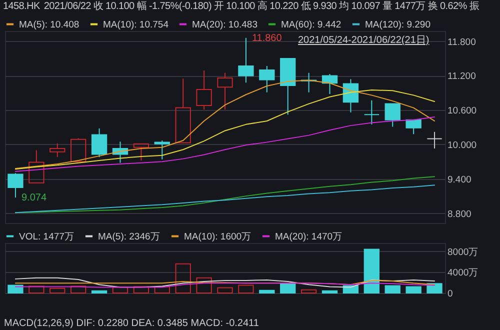 This screenshot has width=500, height=330. Describe the element at coordinates (311, 24) in the screenshot. I see `legend-label: MA(60): 9.442` at that location.